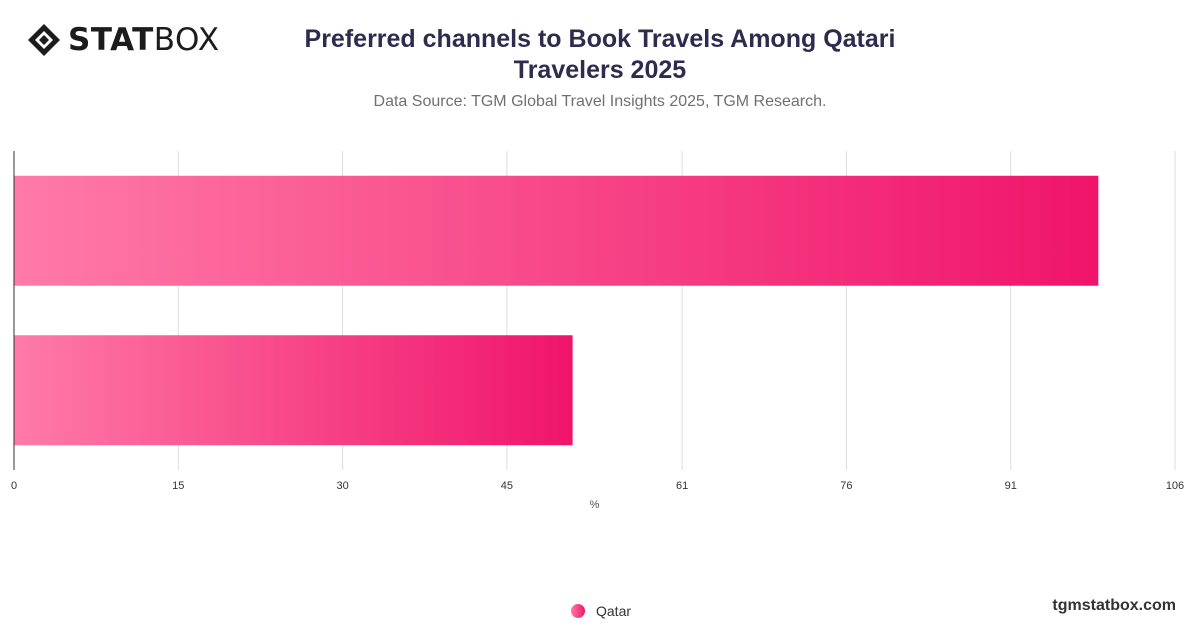  What do you see at coordinates (614, 611) in the screenshot?
I see `legend-label: Qatar` at bounding box center [614, 611].